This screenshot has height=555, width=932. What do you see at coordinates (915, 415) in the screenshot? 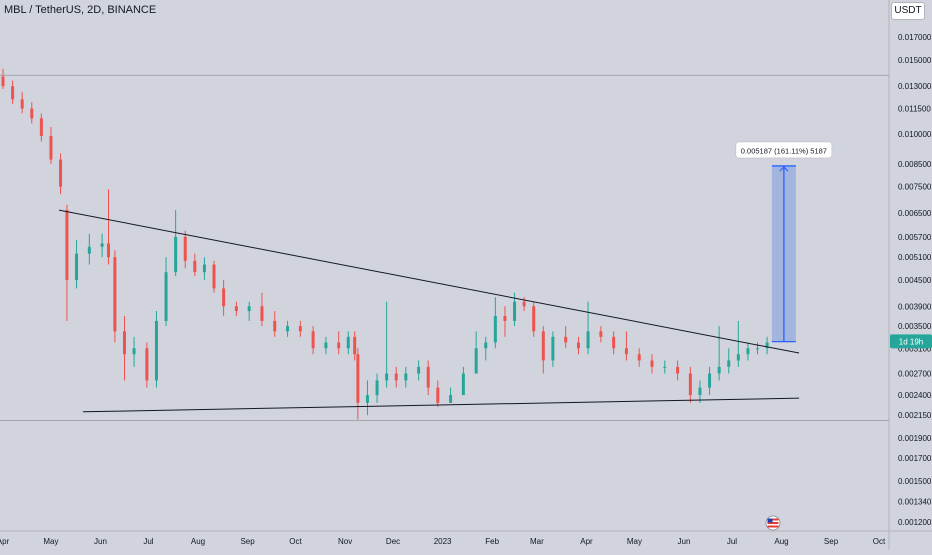
I see `price-tick-label: 0.002150` at bounding box center [915, 415].